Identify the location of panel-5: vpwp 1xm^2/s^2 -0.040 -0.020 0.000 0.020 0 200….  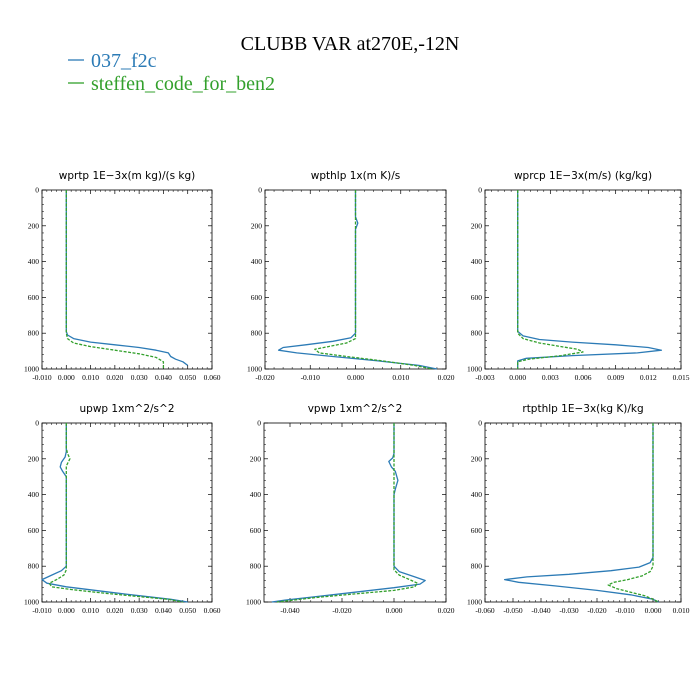
(350, 509).